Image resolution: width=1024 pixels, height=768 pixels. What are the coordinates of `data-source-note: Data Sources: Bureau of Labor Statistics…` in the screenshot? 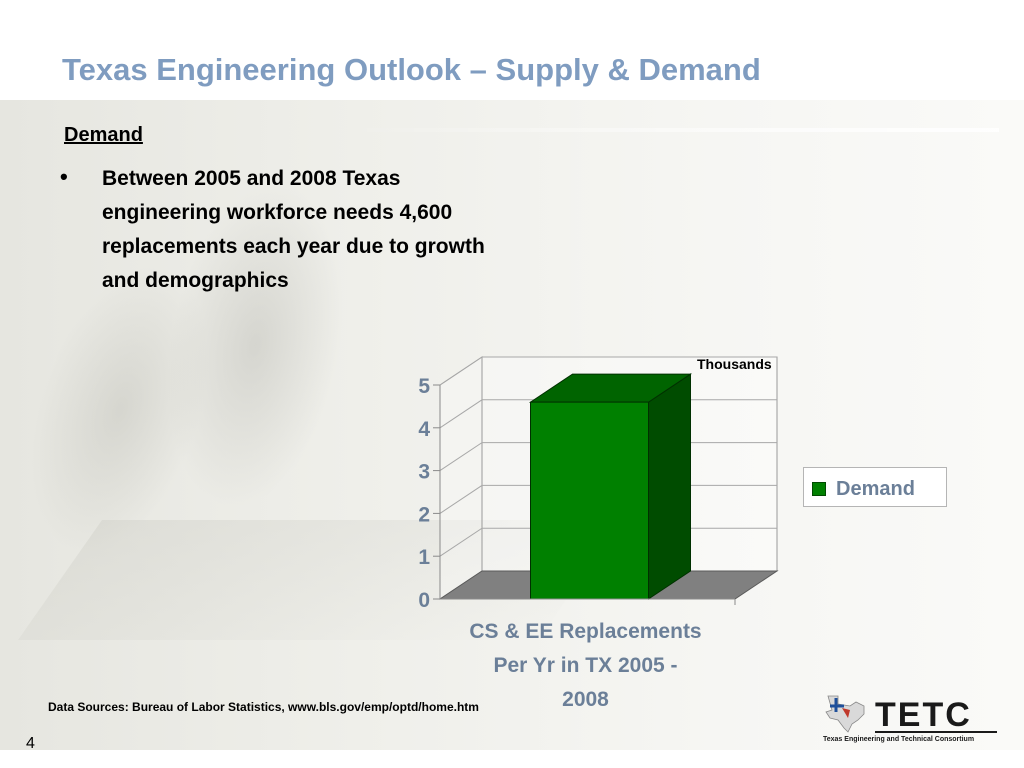 It's located at (263, 707).